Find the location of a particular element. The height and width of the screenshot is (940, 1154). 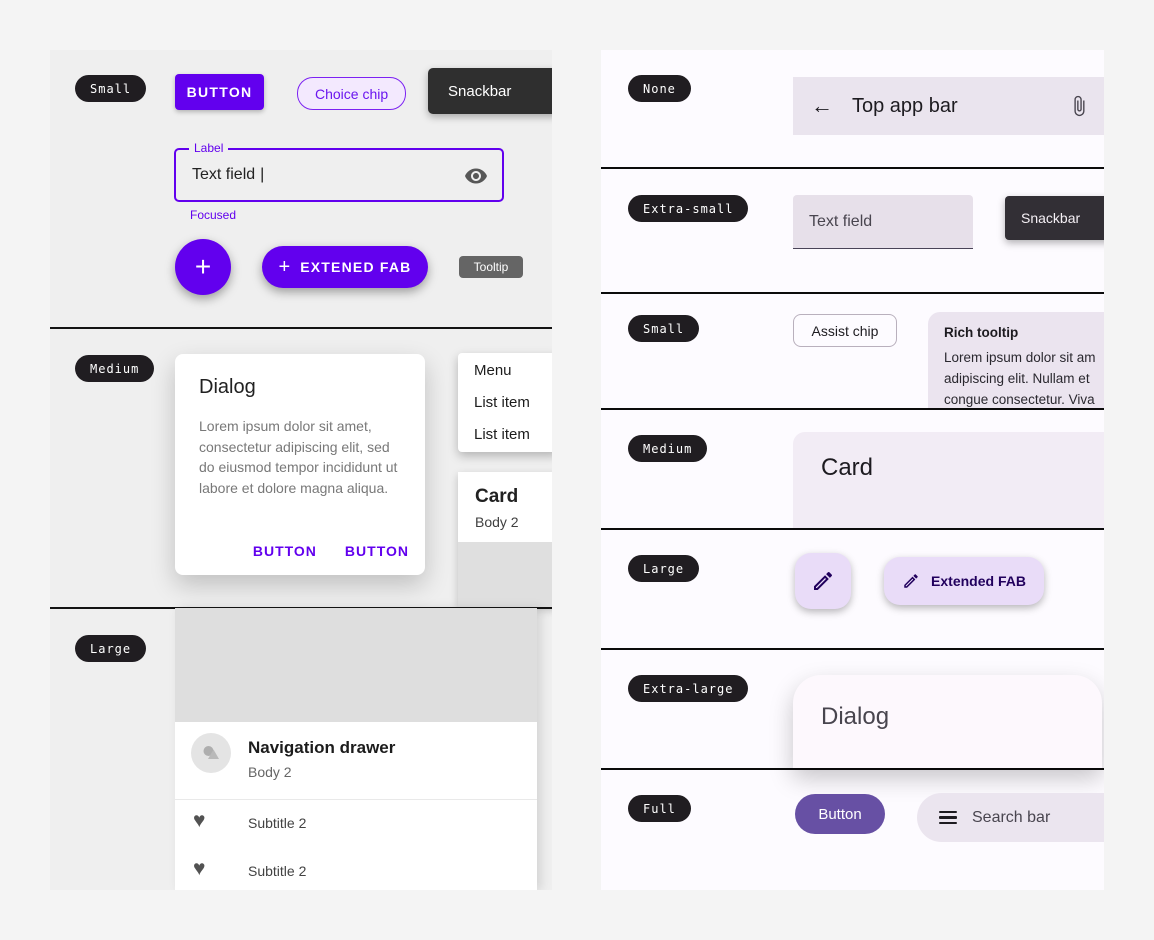

tooltip-label: Tooltip is located at coordinates (491, 267).